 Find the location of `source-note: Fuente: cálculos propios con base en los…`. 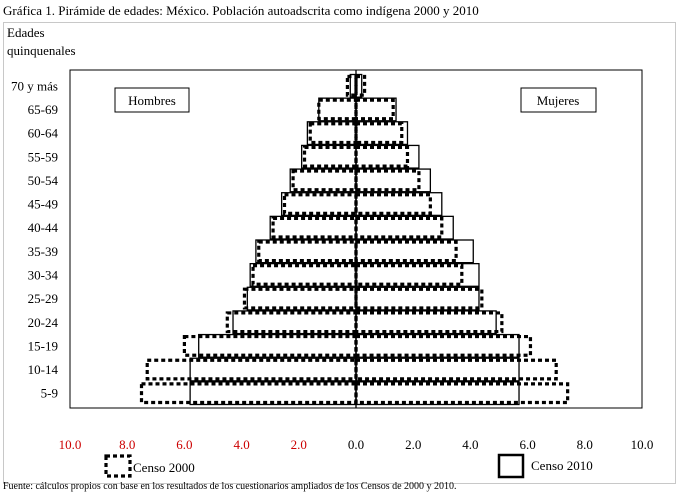

source-note: Fuente: cálculos propios con base en los… is located at coordinates (230, 486).